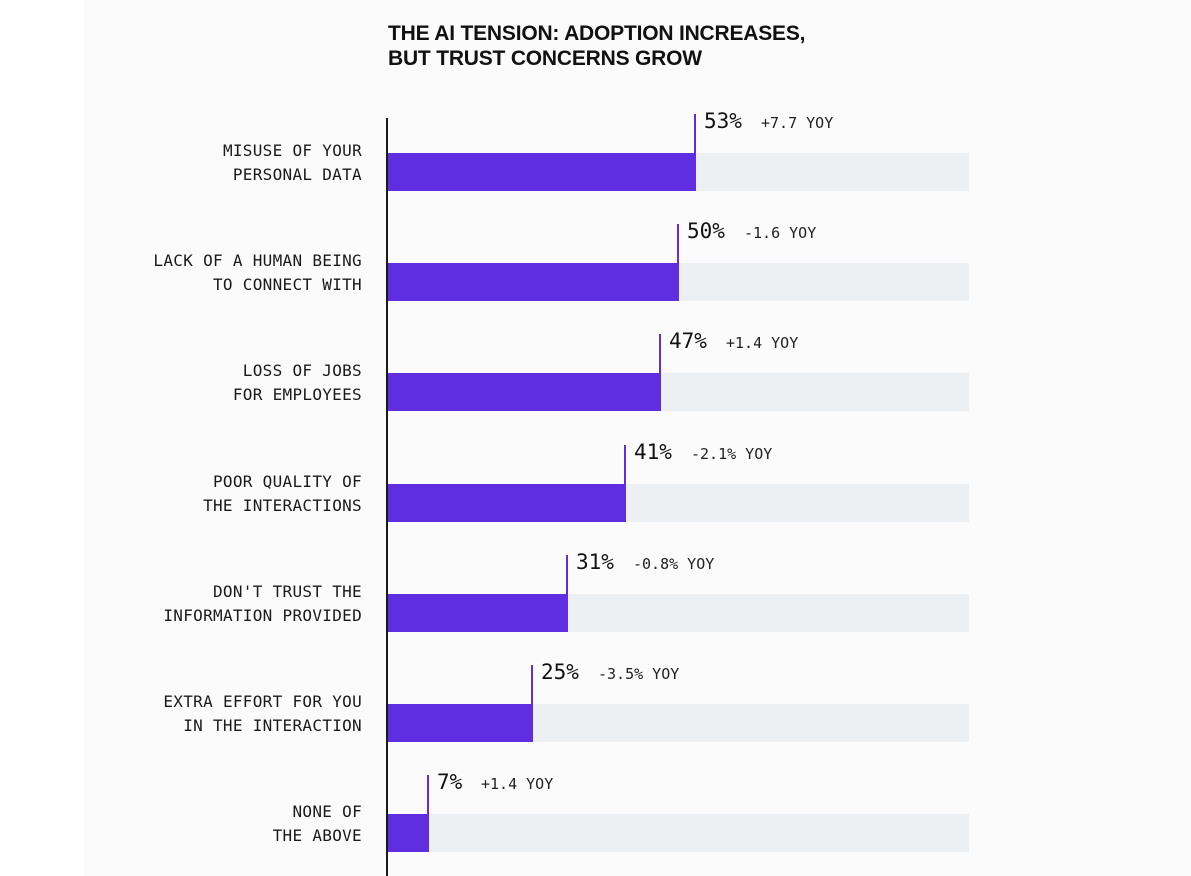 This screenshot has width=1191, height=876. What do you see at coordinates (674, 564) in the screenshot?
I see `yoy-change-label: -0.8% YOY` at bounding box center [674, 564].